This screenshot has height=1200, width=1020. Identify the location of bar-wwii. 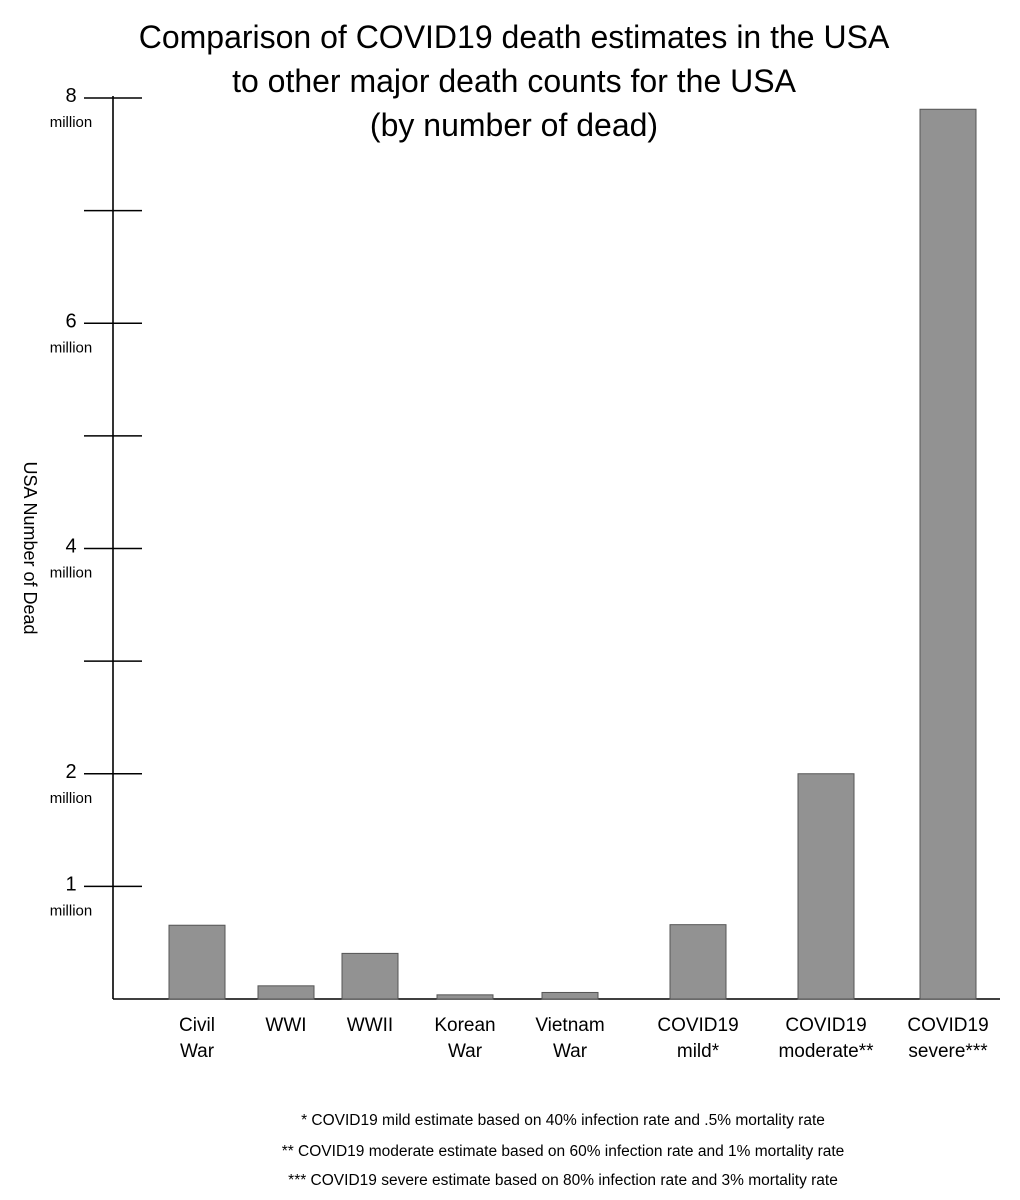
(370, 976).